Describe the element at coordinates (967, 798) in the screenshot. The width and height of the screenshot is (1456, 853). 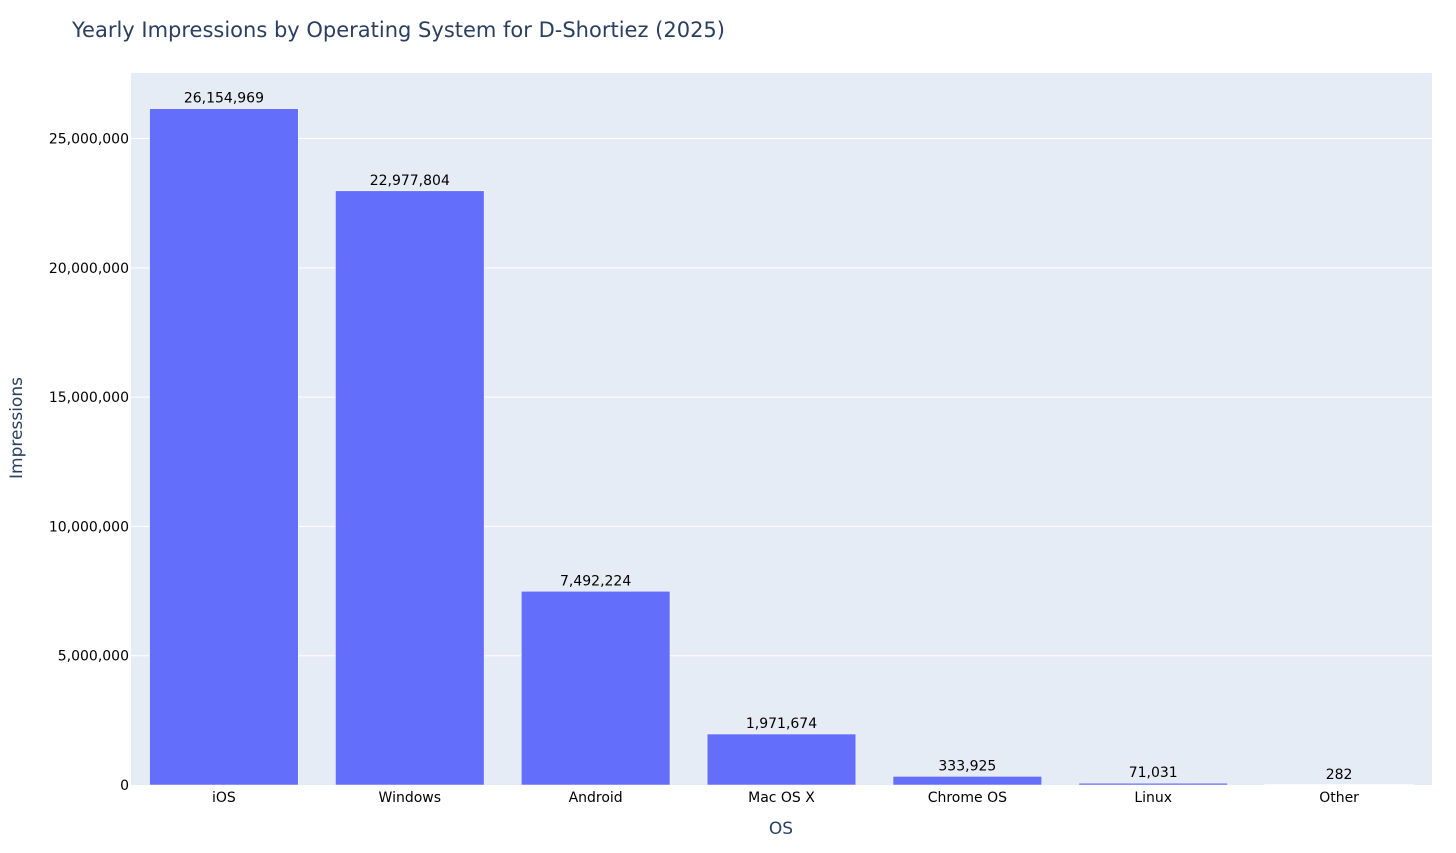
I see `x-tick-label: Chrome OS` at that location.